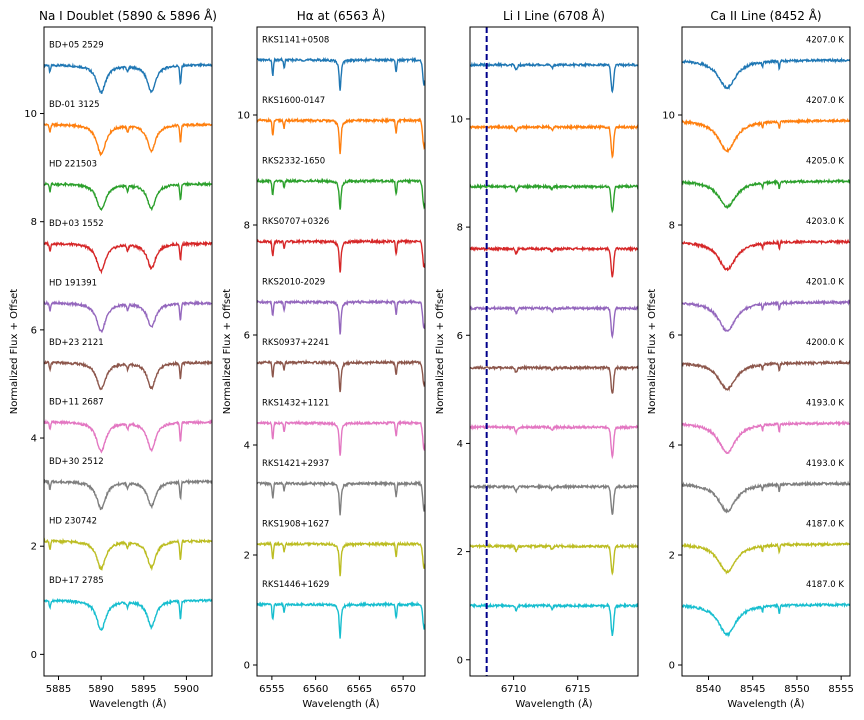 The height and width of the screenshot is (720, 864). What do you see at coordinates (293, 101) in the screenshot?
I see `series-annotation: RKS1600-0147` at bounding box center [293, 101].